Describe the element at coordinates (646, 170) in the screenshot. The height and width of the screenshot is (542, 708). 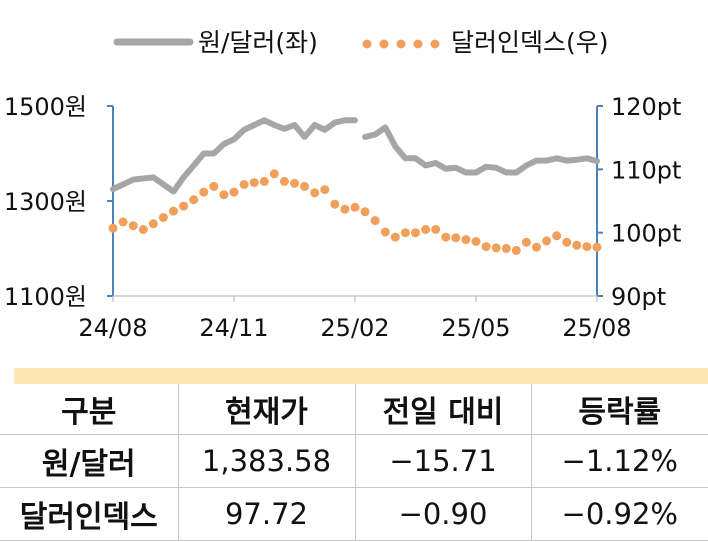
I see `right-tick-label: 110pt` at that location.